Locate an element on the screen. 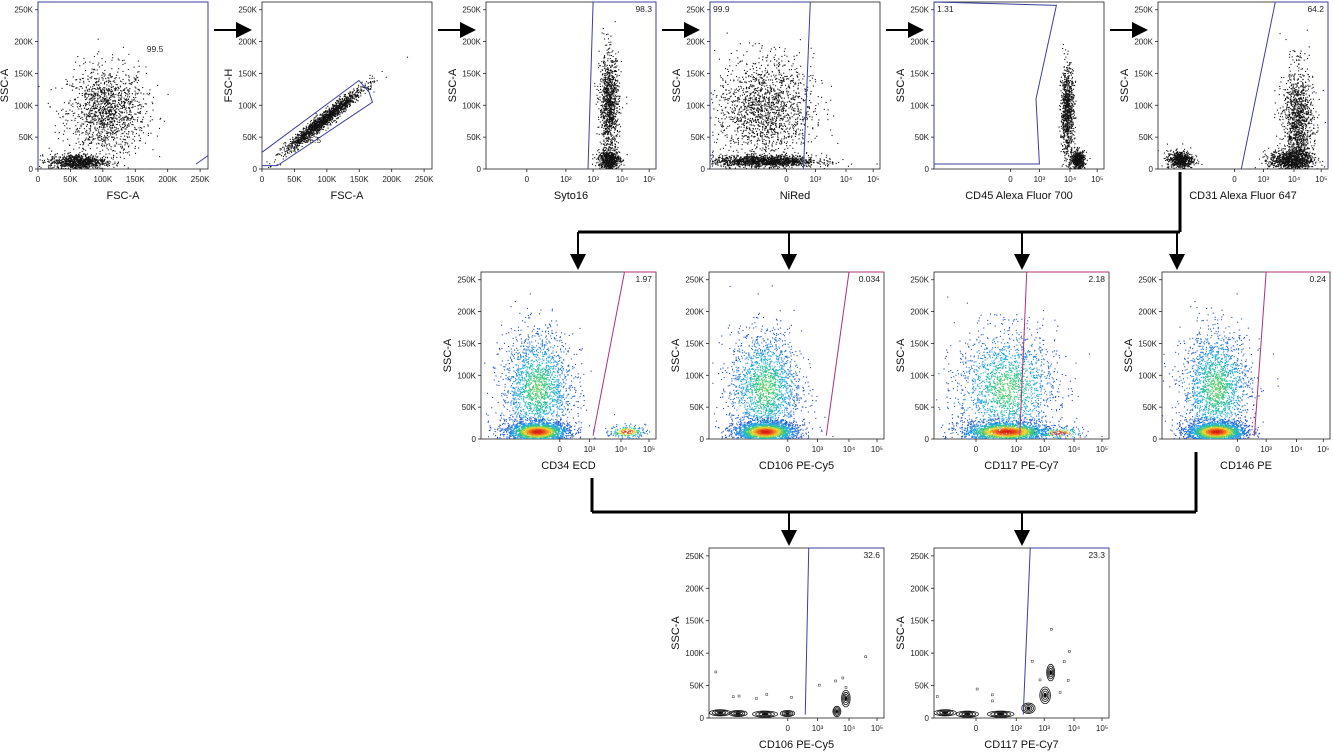 The width and height of the screenshot is (1333, 753). x-tick-label: 200K is located at coordinates (391, 179).